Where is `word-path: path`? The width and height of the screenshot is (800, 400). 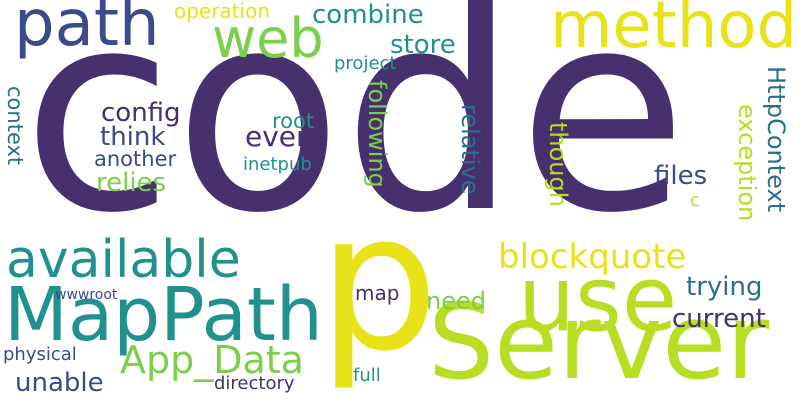 word-path: path is located at coordinates (87, 30).